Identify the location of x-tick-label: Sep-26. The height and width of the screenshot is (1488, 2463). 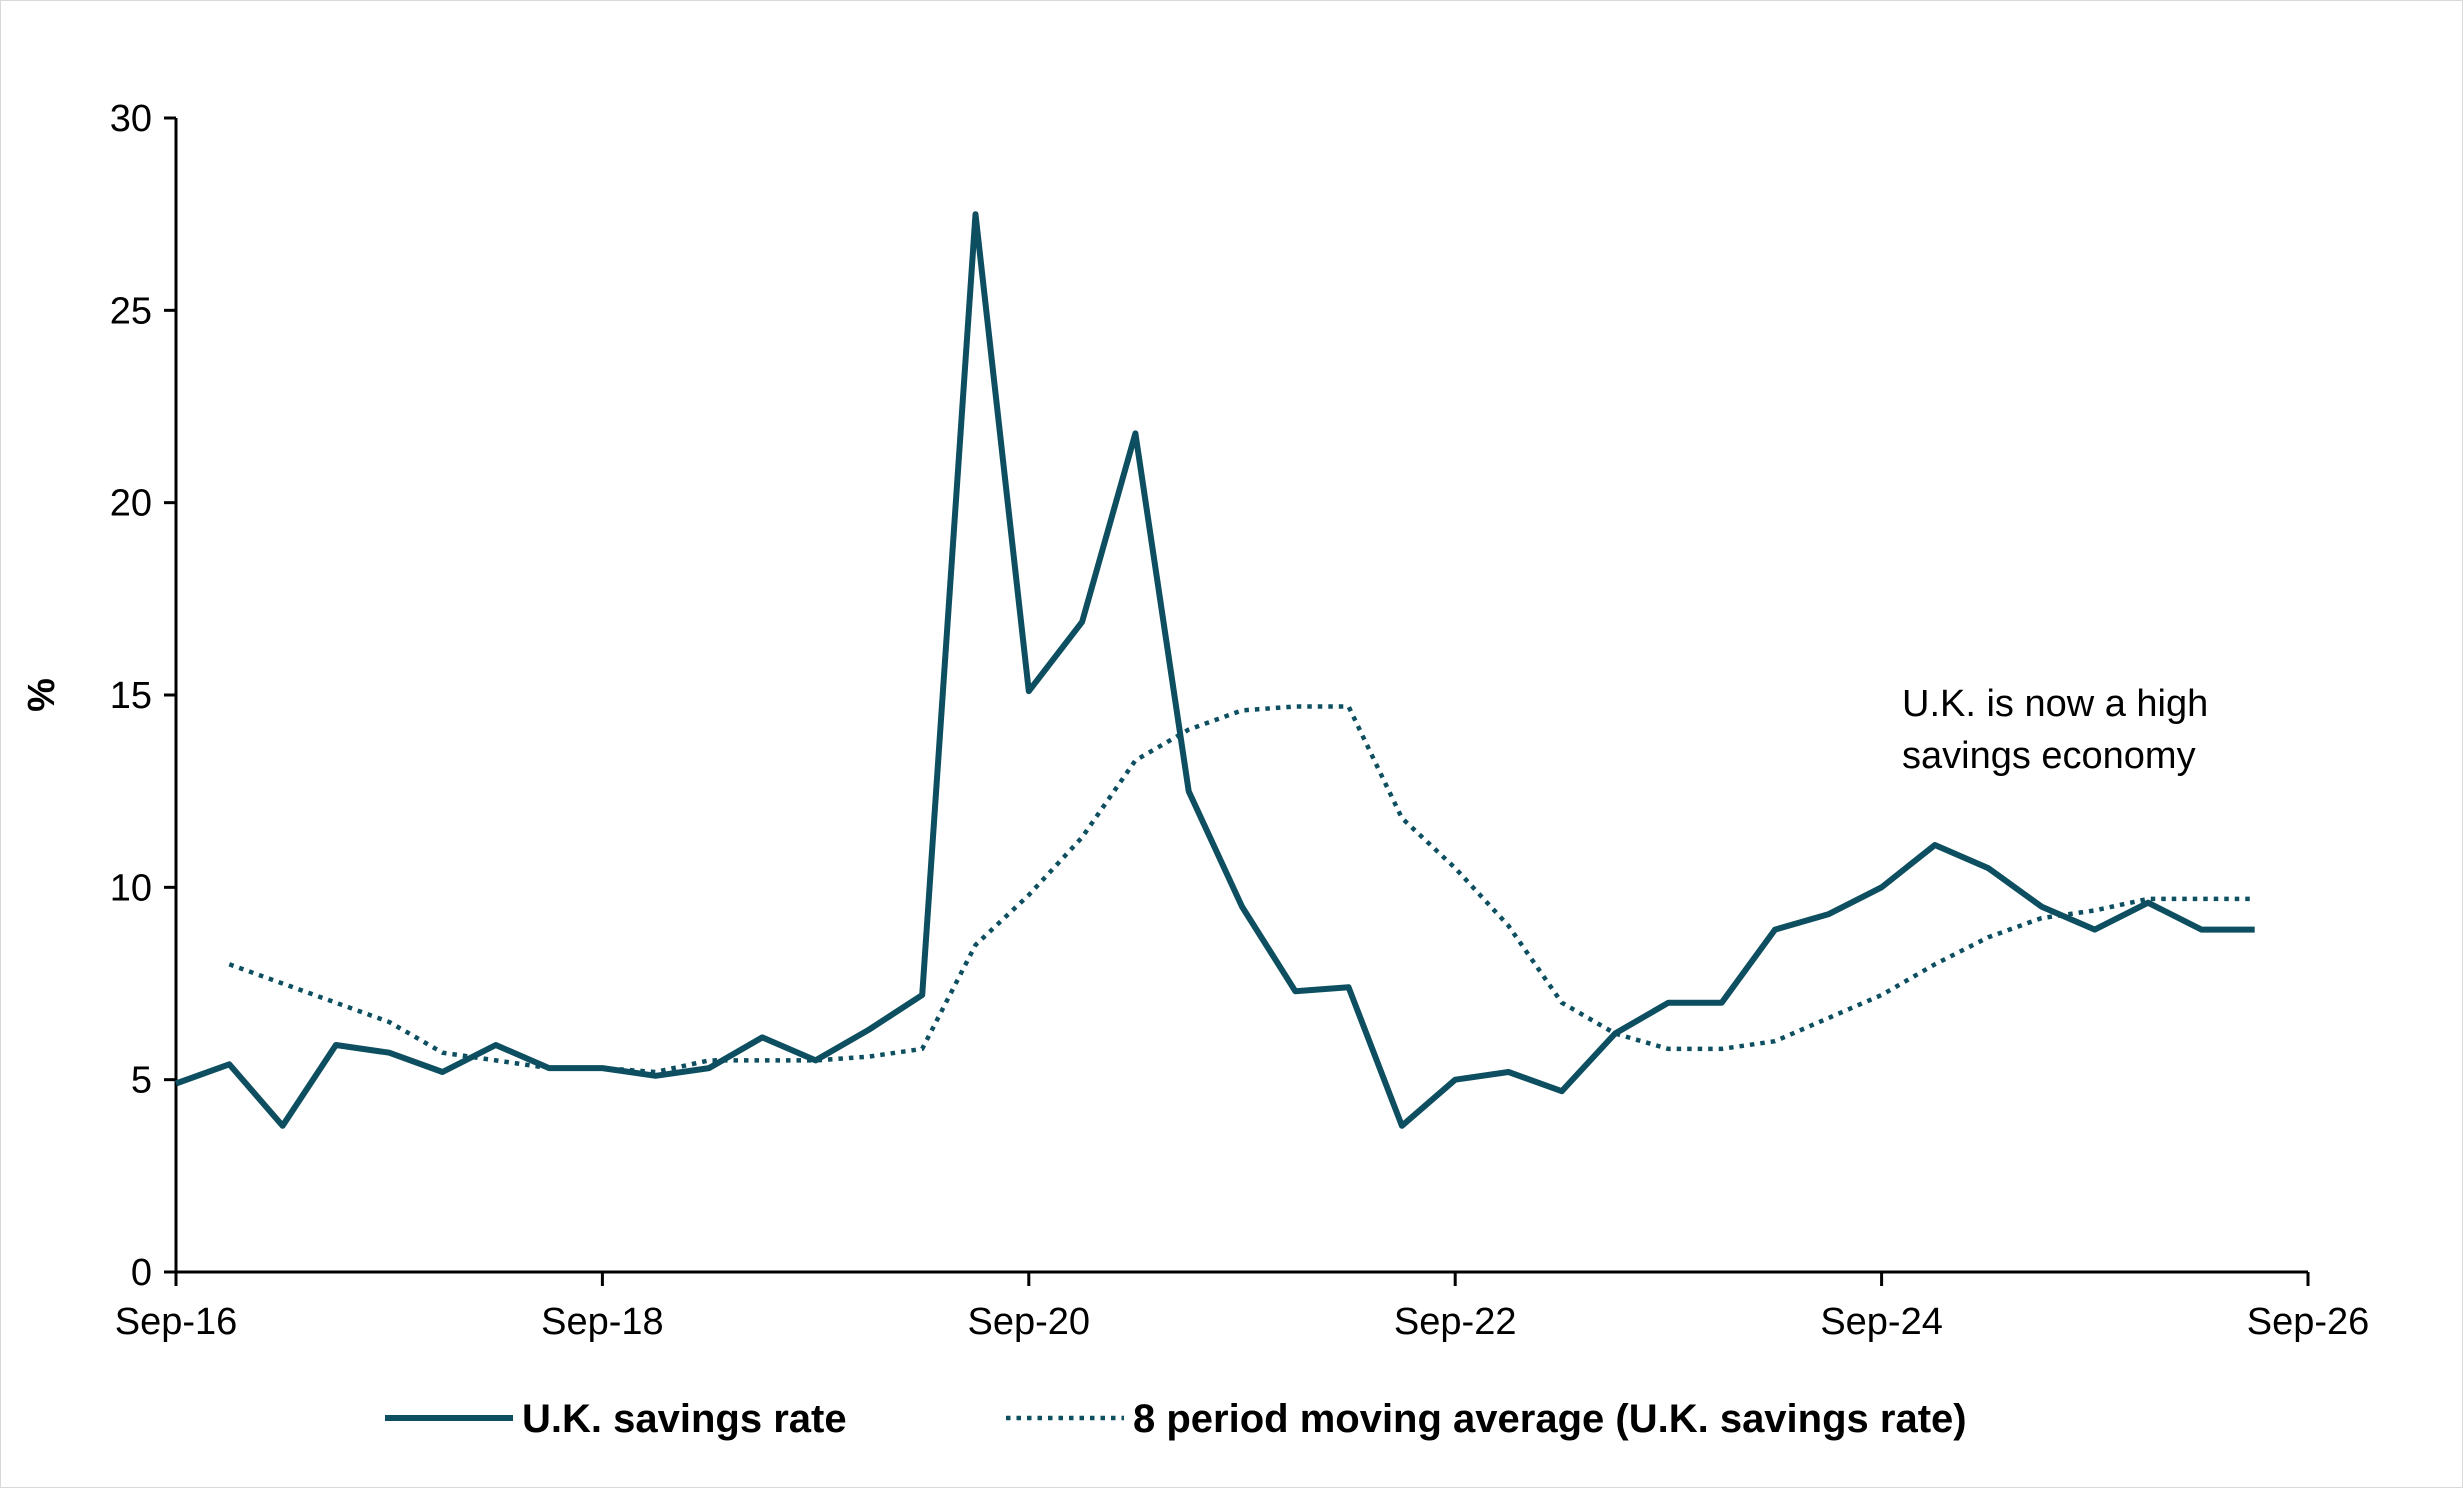
(2308, 1322).